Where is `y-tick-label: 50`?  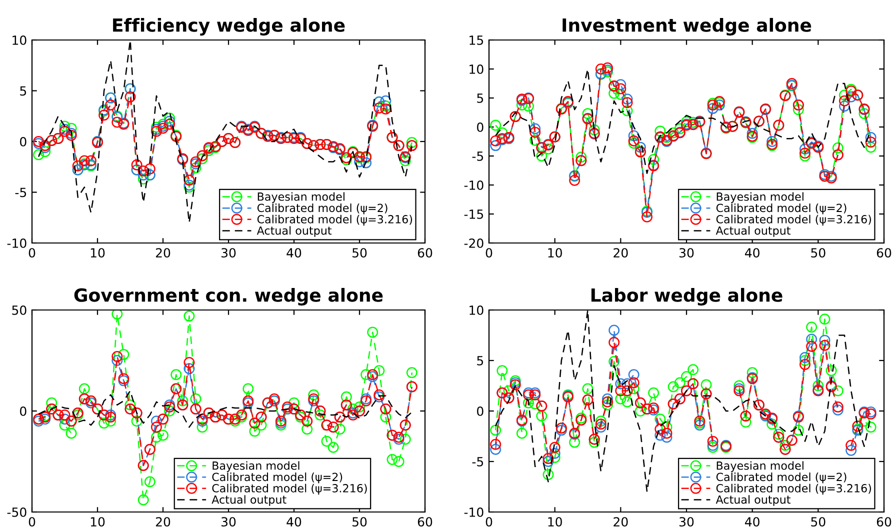
y-tick-label: 50 is located at coordinates (19, 310).